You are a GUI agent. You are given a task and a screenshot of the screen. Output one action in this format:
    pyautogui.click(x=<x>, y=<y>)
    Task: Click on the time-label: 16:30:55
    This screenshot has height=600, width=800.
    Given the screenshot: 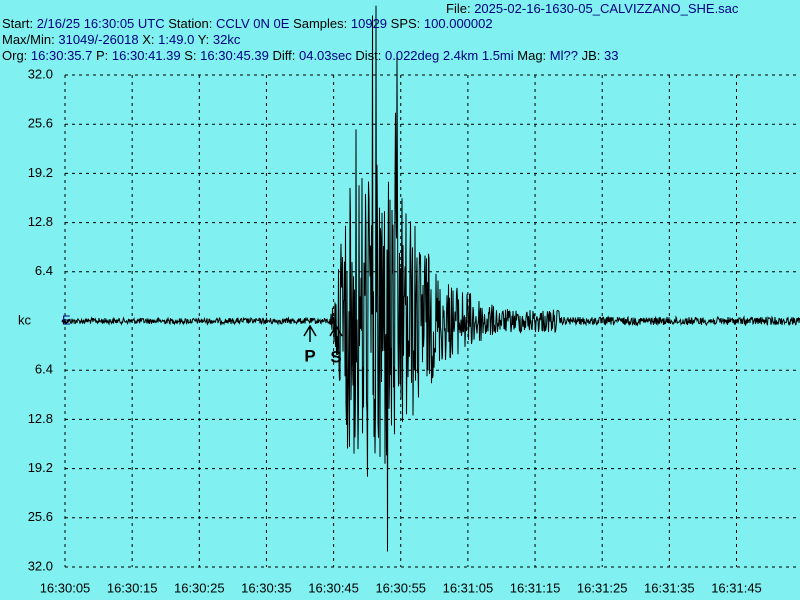 What is the action you would take?
    pyautogui.click(x=400, y=587)
    